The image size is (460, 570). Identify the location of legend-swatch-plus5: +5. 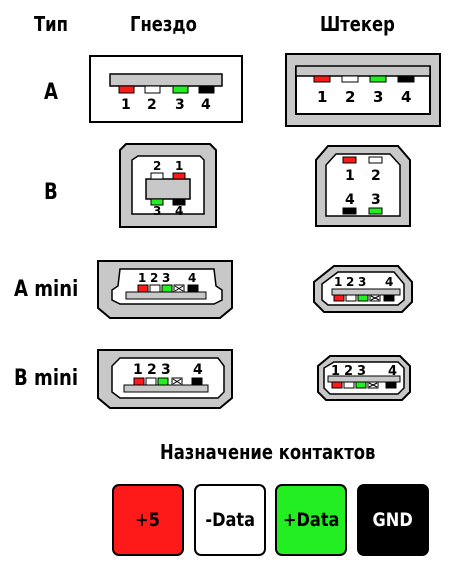
(148, 520).